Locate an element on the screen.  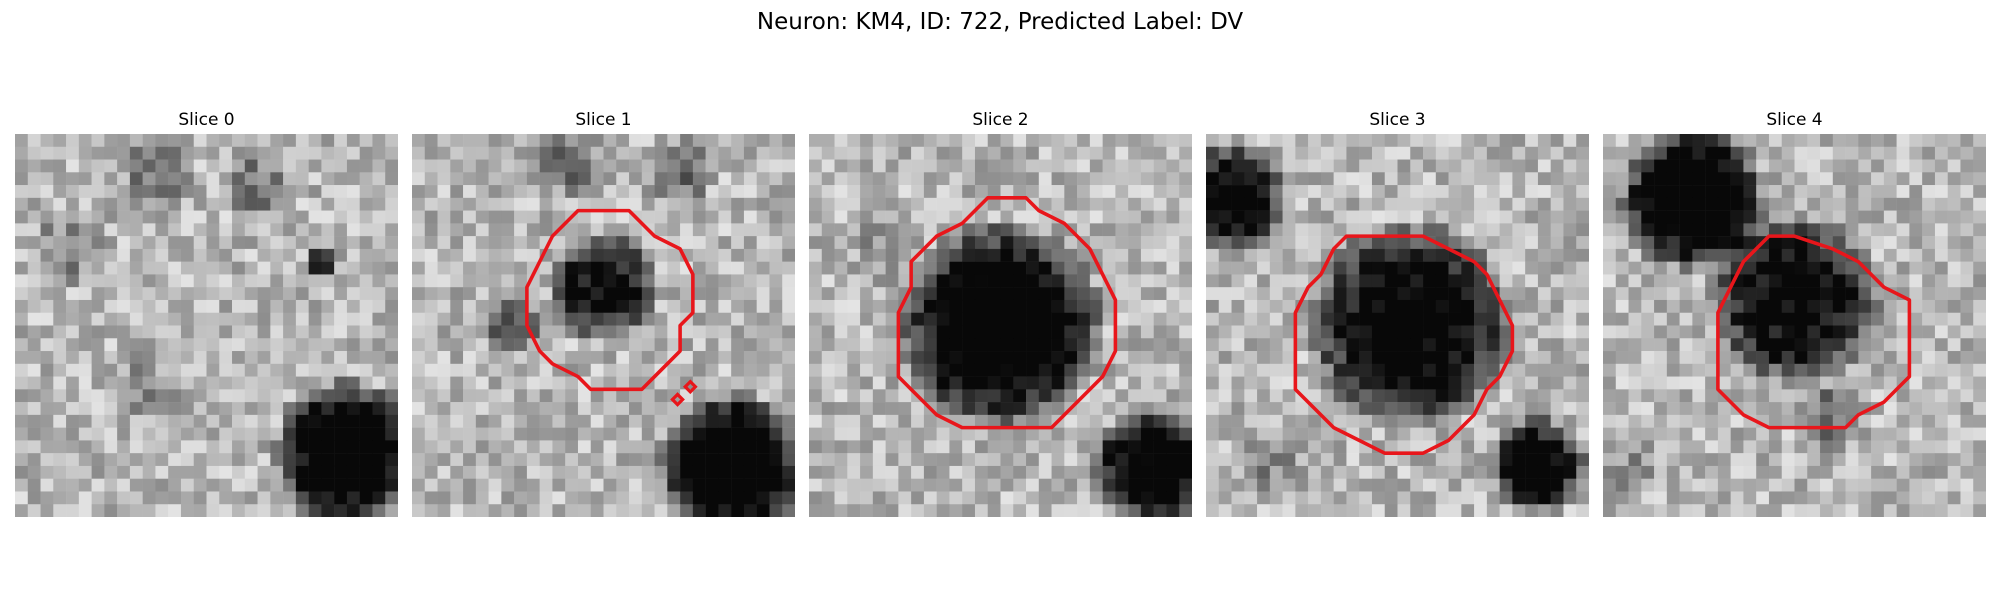
panel-slice-2: Slice 2 is located at coordinates (1000, 312).